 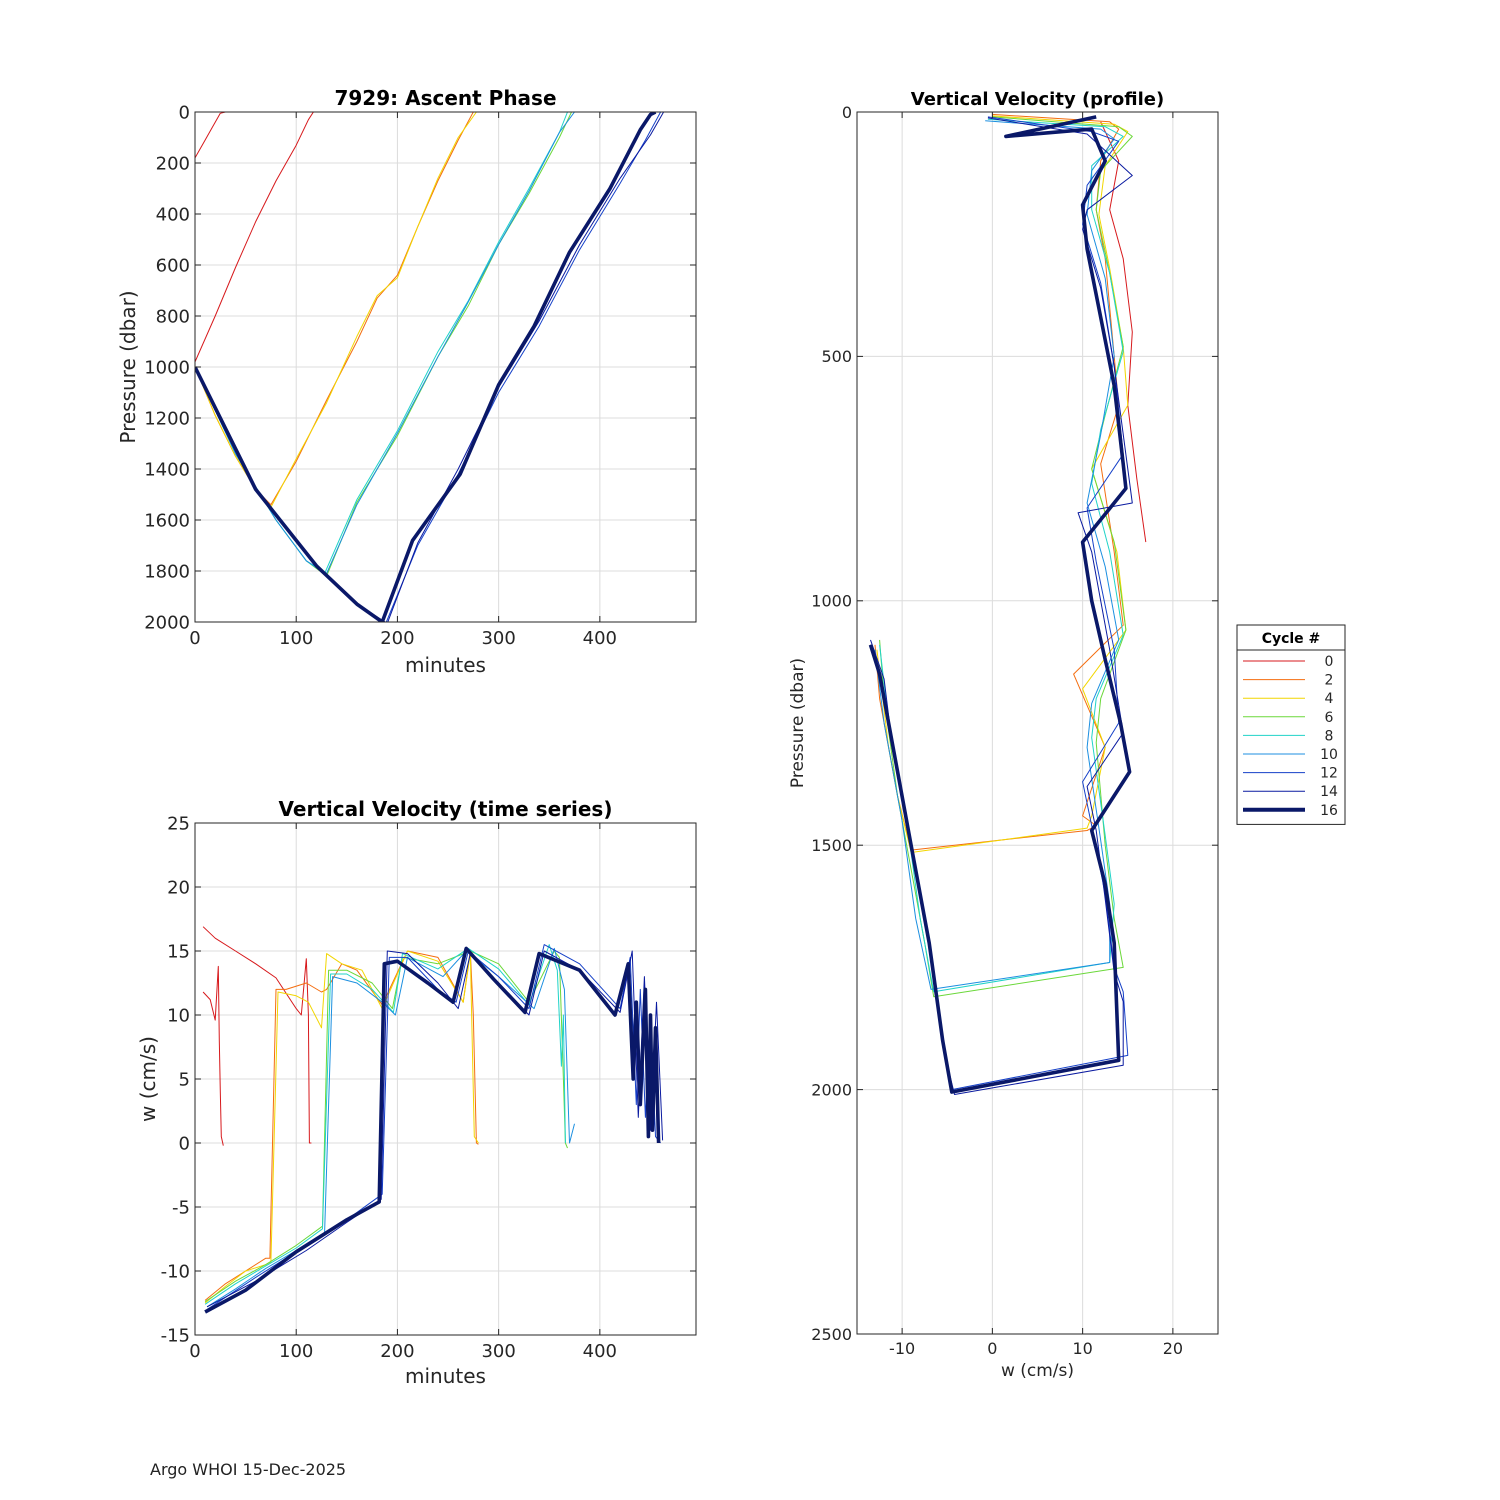 What do you see at coordinates (445, 98) in the screenshot?
I see `chart-title: 7929: Ascent Phase` at bounding box center [445, 98].